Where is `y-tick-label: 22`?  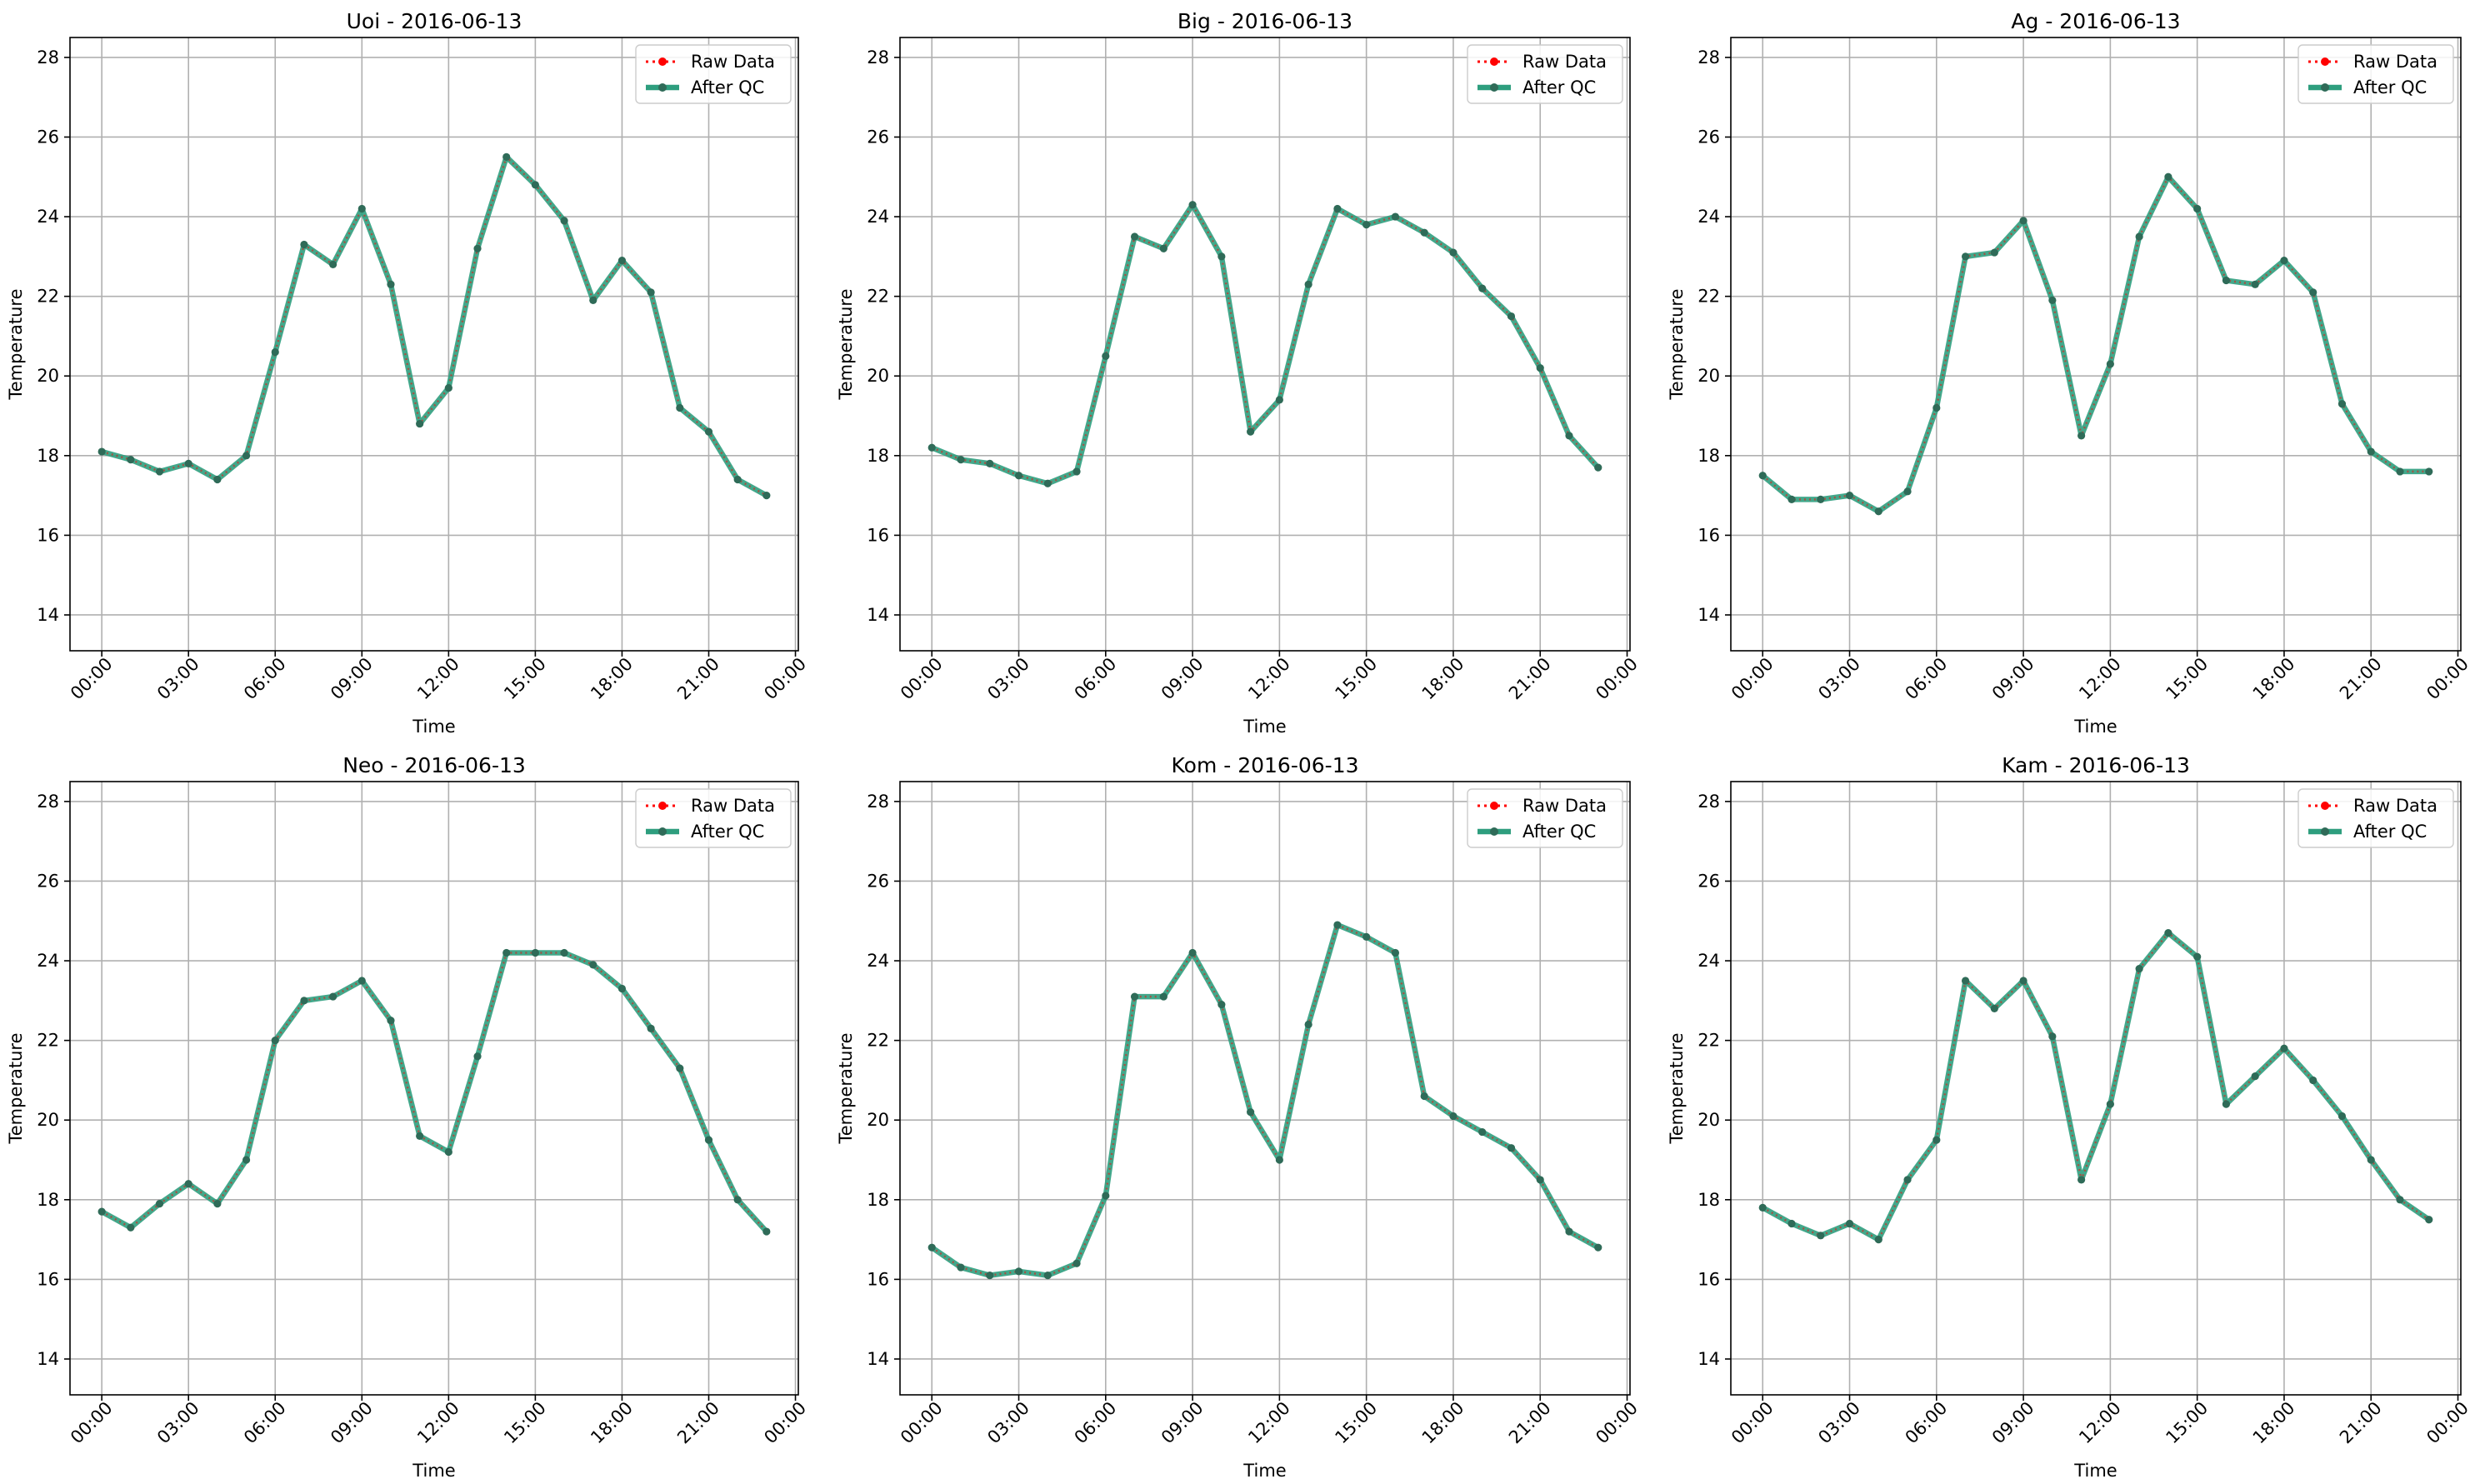
y-tick-label: 22 is located at coordinates (1709, 297).